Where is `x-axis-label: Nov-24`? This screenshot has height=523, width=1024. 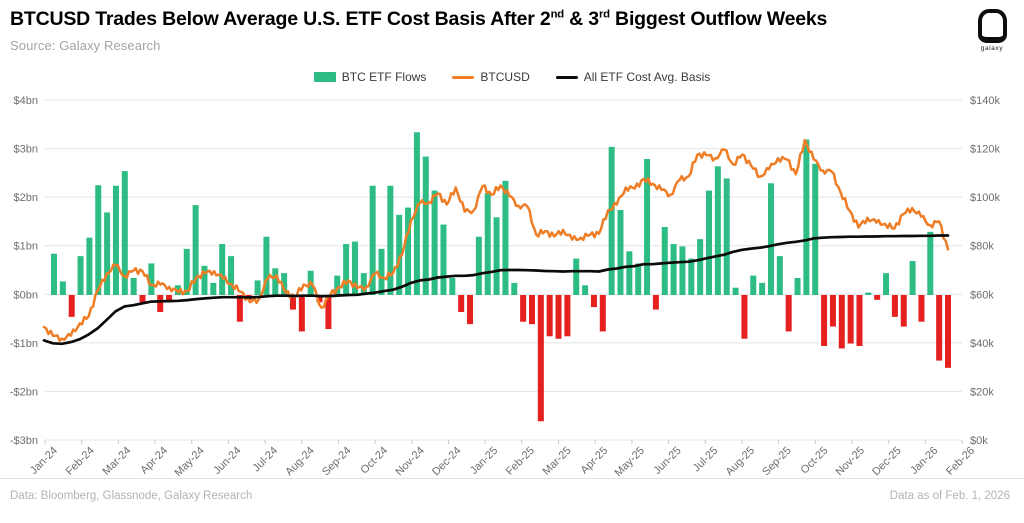 x-axis-label: Nov-24 is located at coordinates (410, 462).